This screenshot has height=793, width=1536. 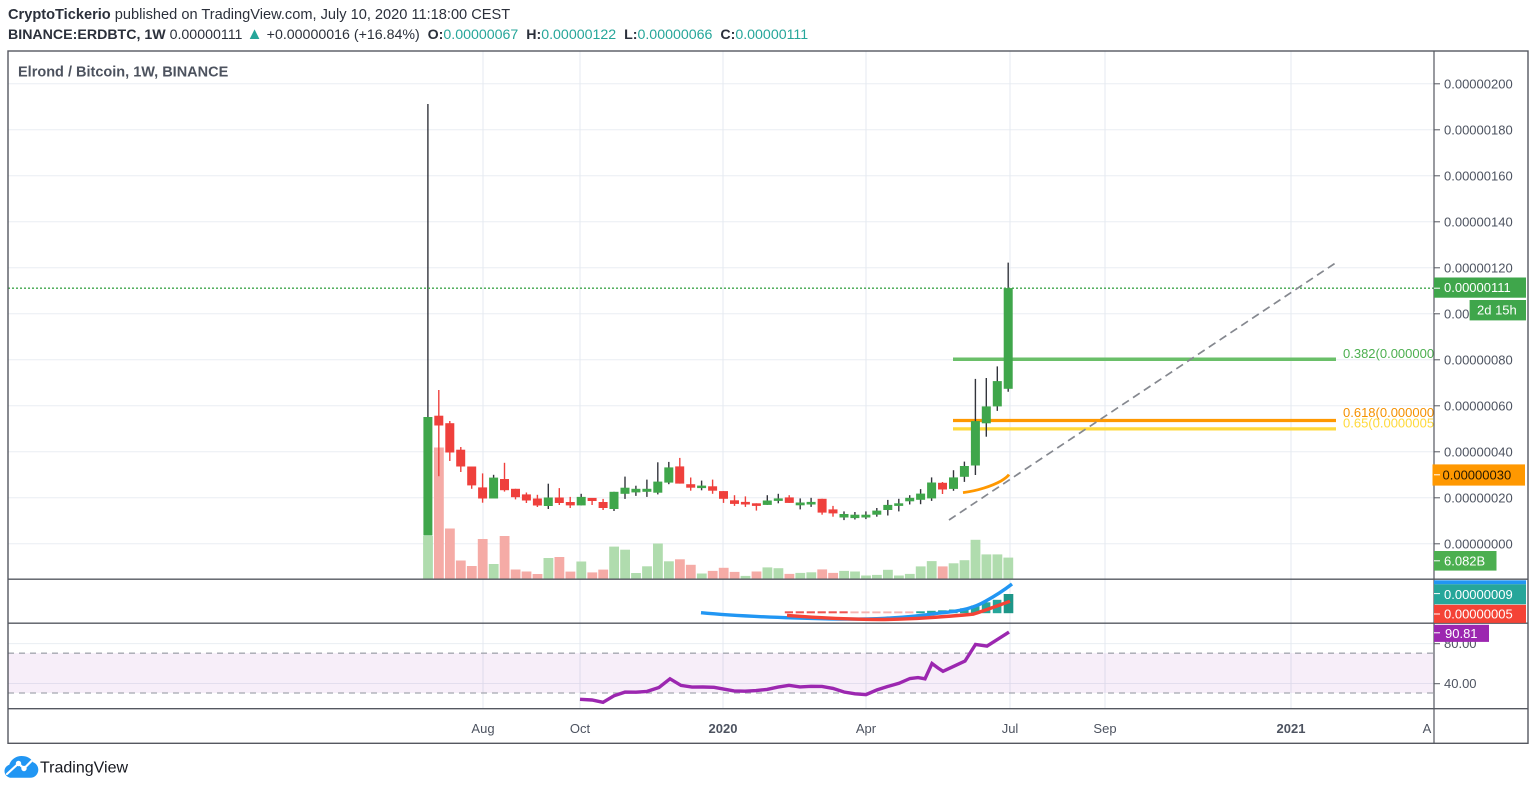 I want to click on svg-text: Oct, so click(x=580, y=728).